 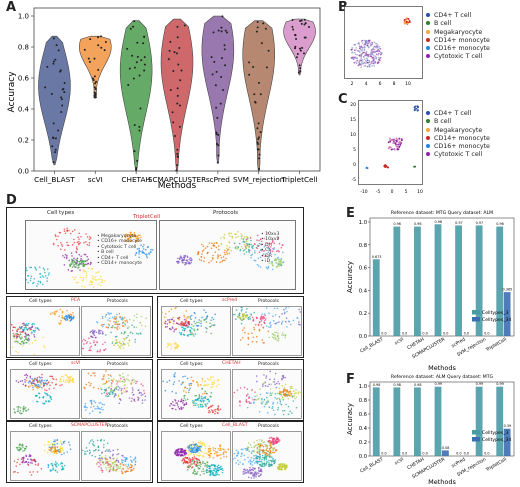 What do you see at coordinates (495, 433) in the screenshot?
I see `bar-legend-label: Celltypes_3` at bounding box center [495, 433].